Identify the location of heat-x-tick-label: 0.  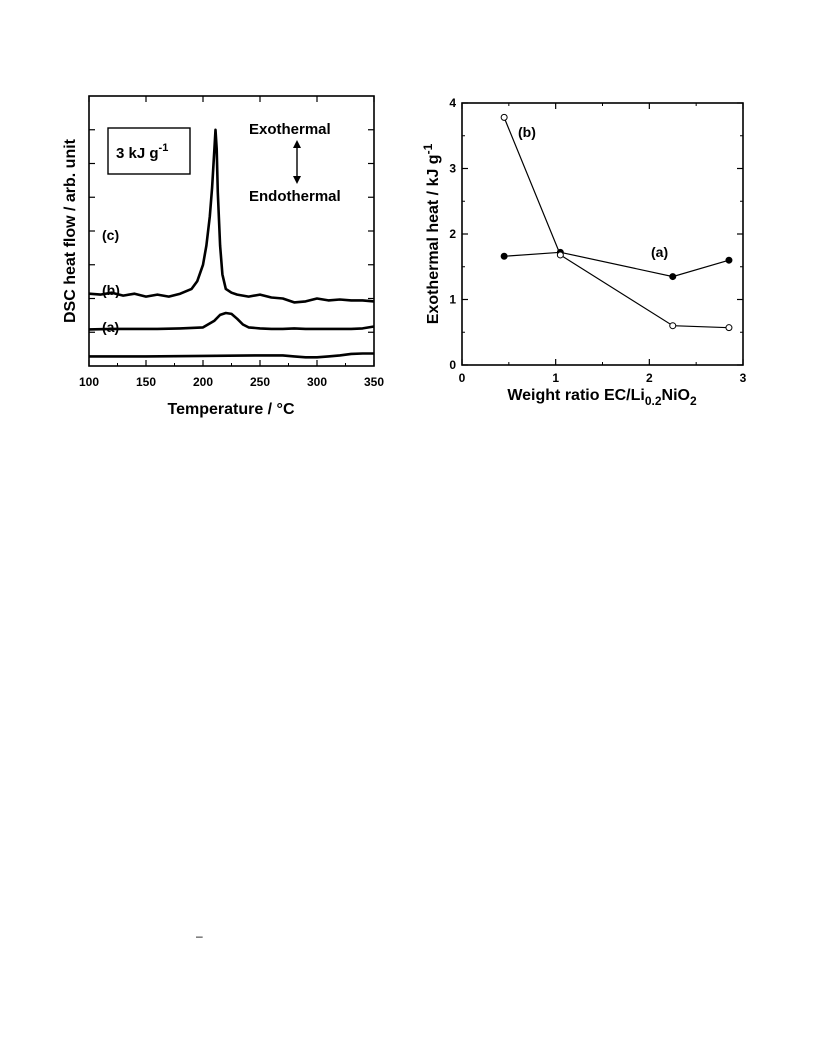
(462, 378).